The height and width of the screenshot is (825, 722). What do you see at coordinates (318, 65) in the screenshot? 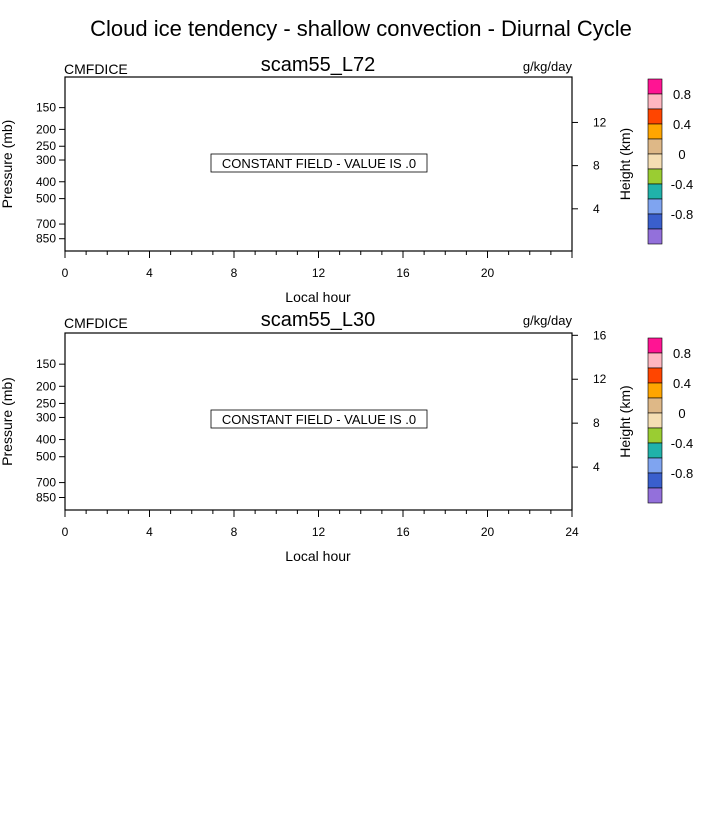
I see `panel-title: scam55_L72` at bounding box center [318, 65].